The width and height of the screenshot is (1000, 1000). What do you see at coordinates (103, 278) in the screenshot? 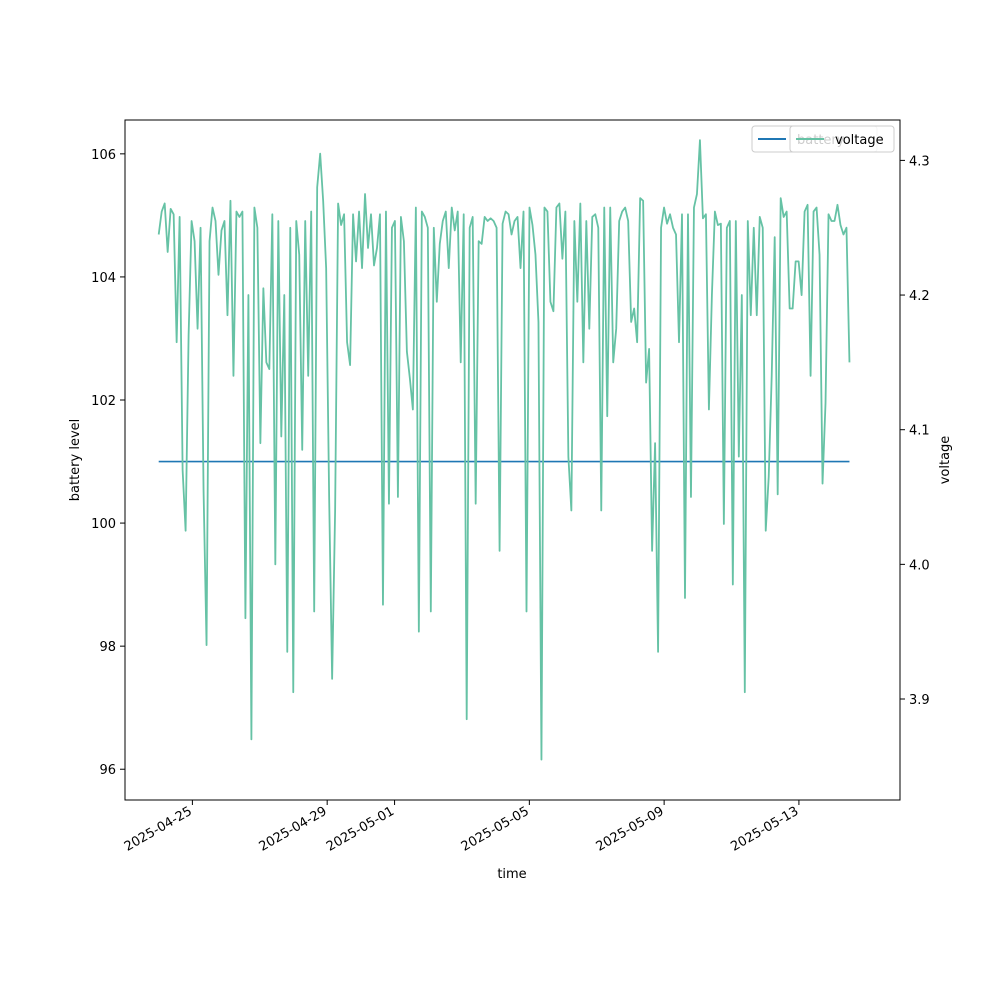
I see `y-tick-label: 104` at bounding box center [103, 278].